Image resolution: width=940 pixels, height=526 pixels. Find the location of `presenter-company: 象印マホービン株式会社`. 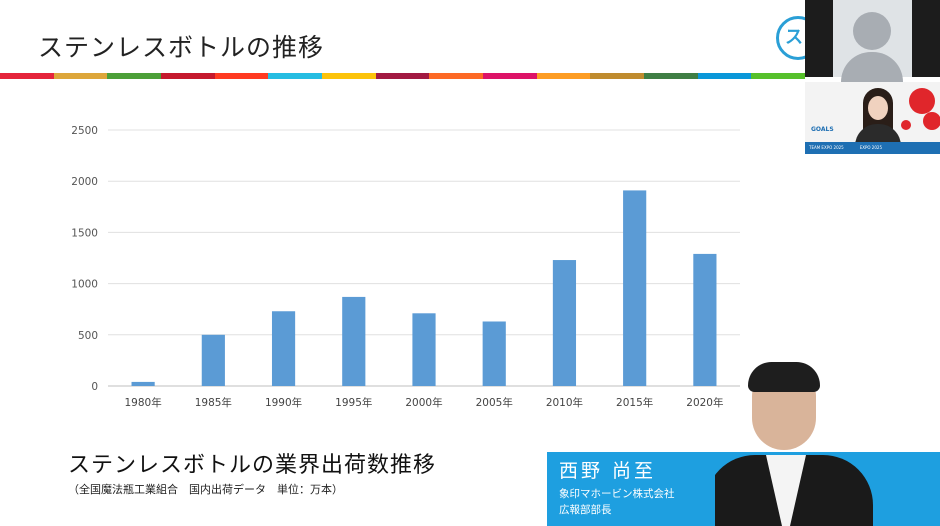

presenter-company: 象印マホービン株式会社 is located at coordinates (617, 494).